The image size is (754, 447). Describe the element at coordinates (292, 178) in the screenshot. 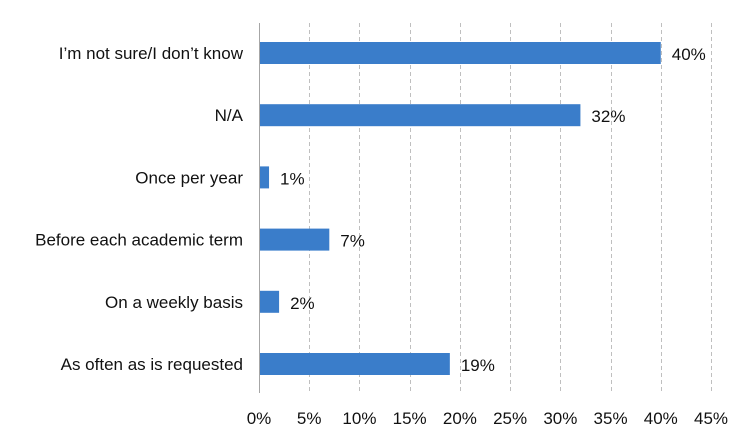

I see `data-label: 1%` at that location.